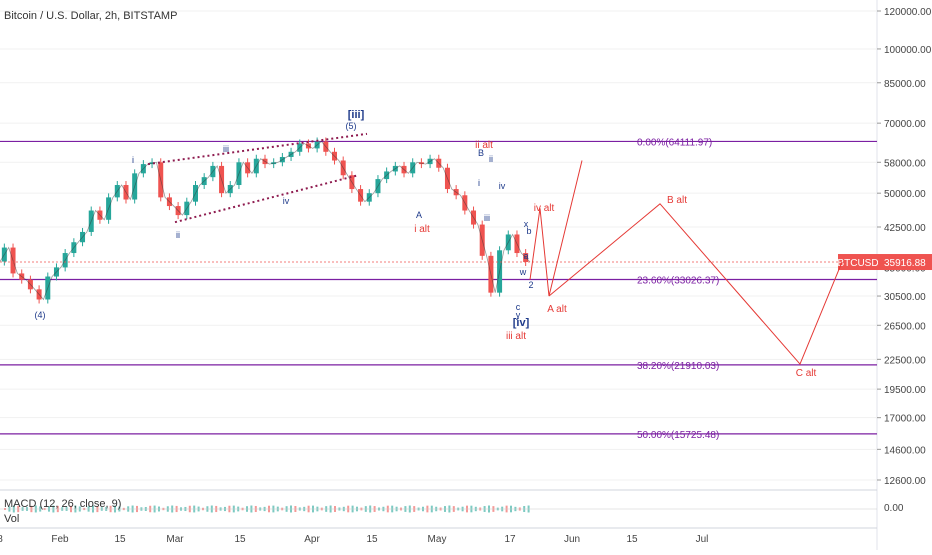 Image resolution: width=932 pixels, height=555 pixels. Describe the element at coordinates (266, 199) in the screenshot. I see `wedge-lower-line` at that location.